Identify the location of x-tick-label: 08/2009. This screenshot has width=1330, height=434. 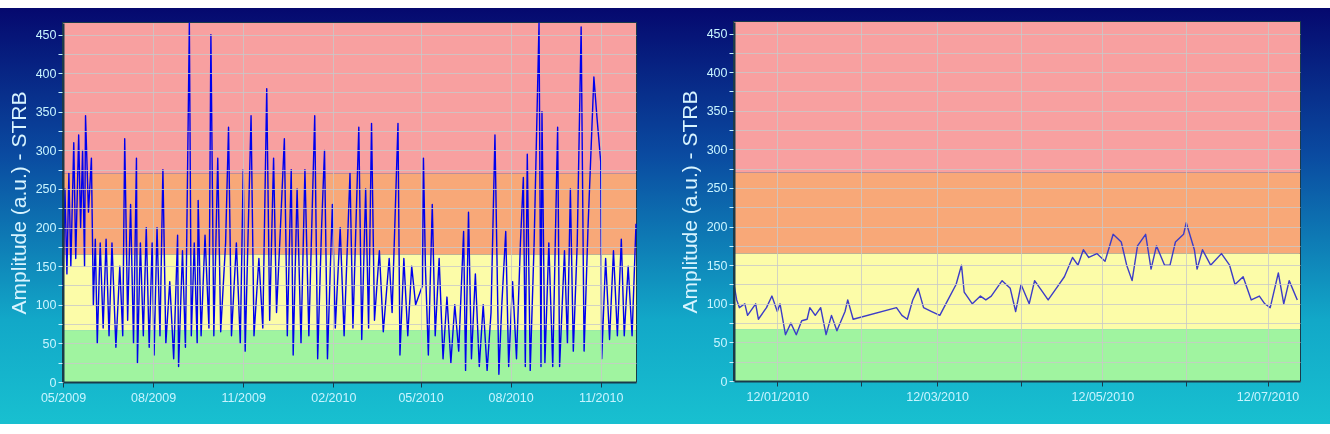
(154, 397).